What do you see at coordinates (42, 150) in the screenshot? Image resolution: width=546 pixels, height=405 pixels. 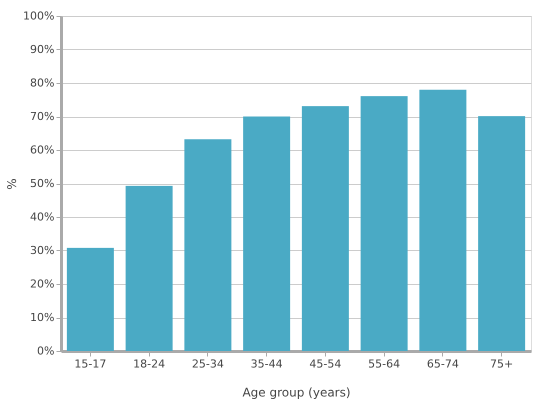 I see `y-tick-label: 60%` at bounding box center [42, 150].